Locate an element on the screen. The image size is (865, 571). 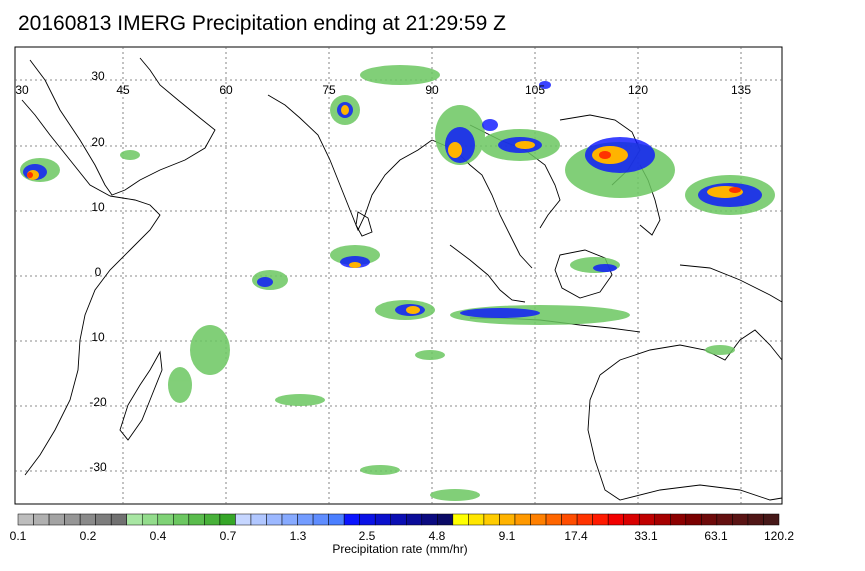
colorbar-tick: 17.4 is located at coordinates (576, 536).